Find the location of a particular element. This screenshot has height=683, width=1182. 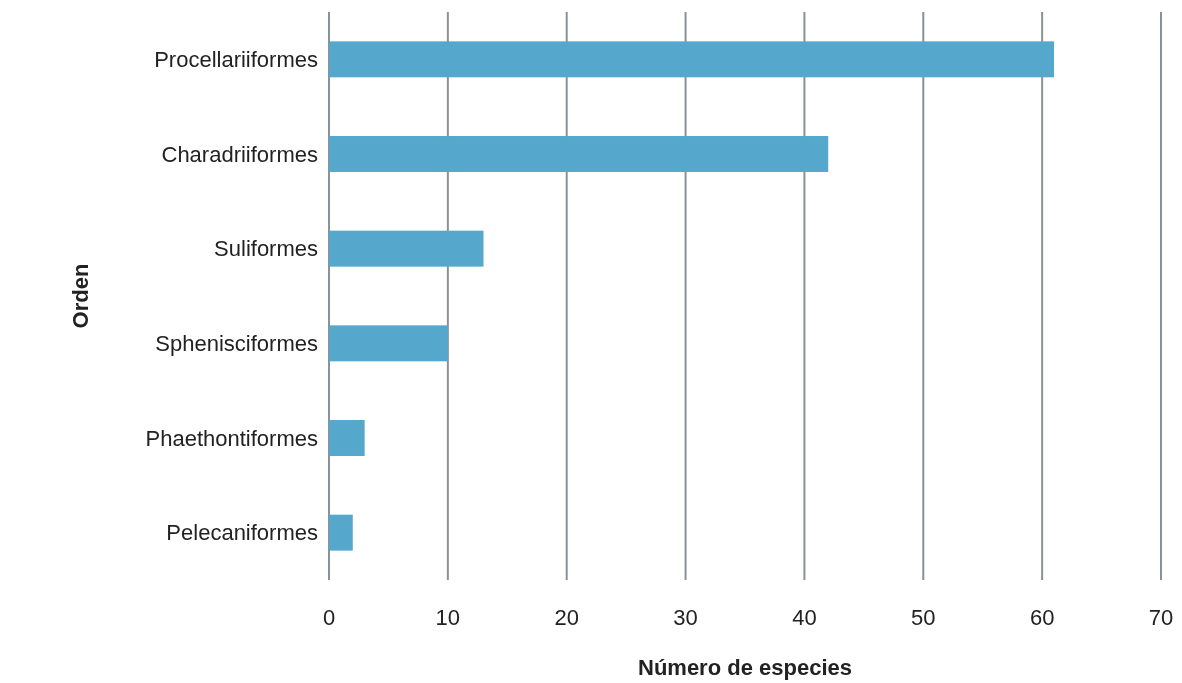

x-tick-label: 30 is located at coordinates (685, 617).